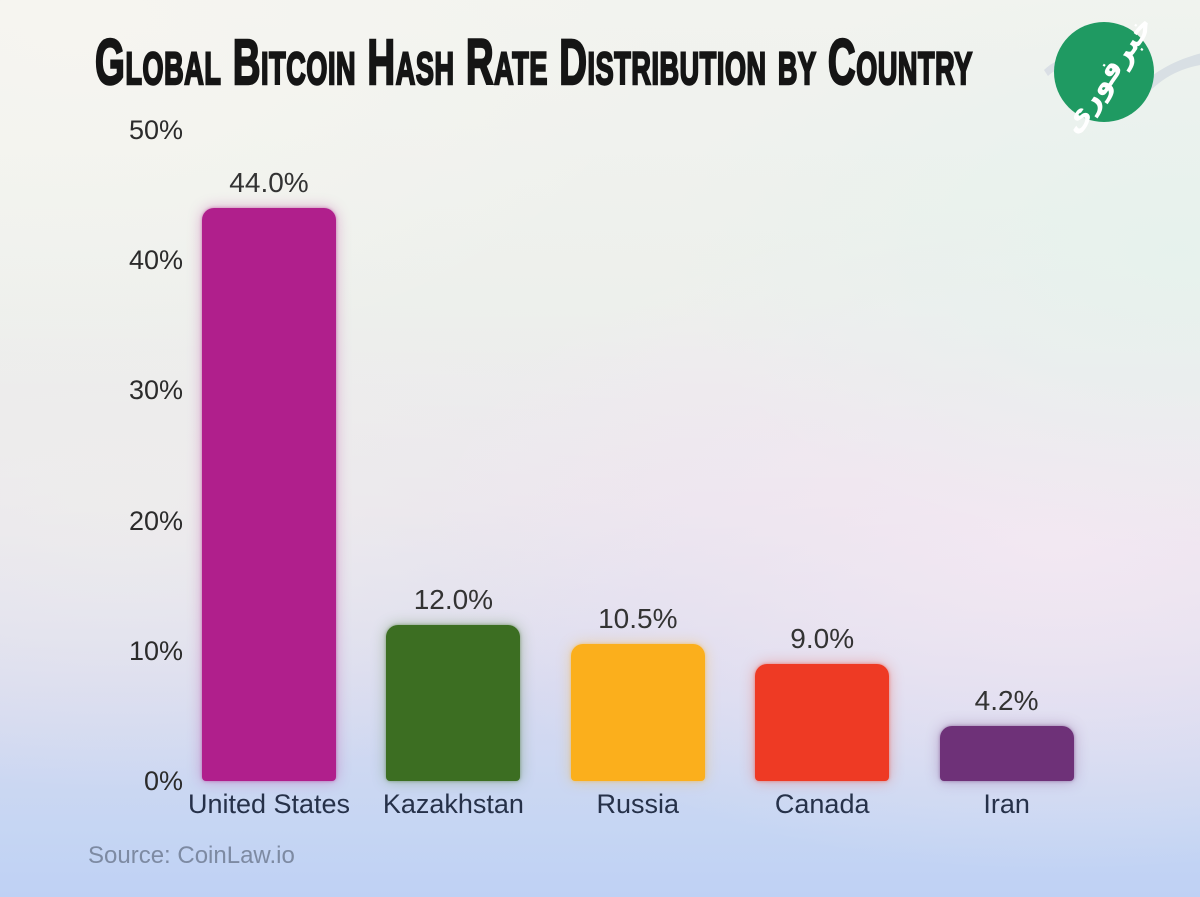 The width and height of the screenshot is (1200, 897). What do you see at coordinates (269, 494) in the screenshot?
I see `bar-united-states` at bounding box center [269, 494].